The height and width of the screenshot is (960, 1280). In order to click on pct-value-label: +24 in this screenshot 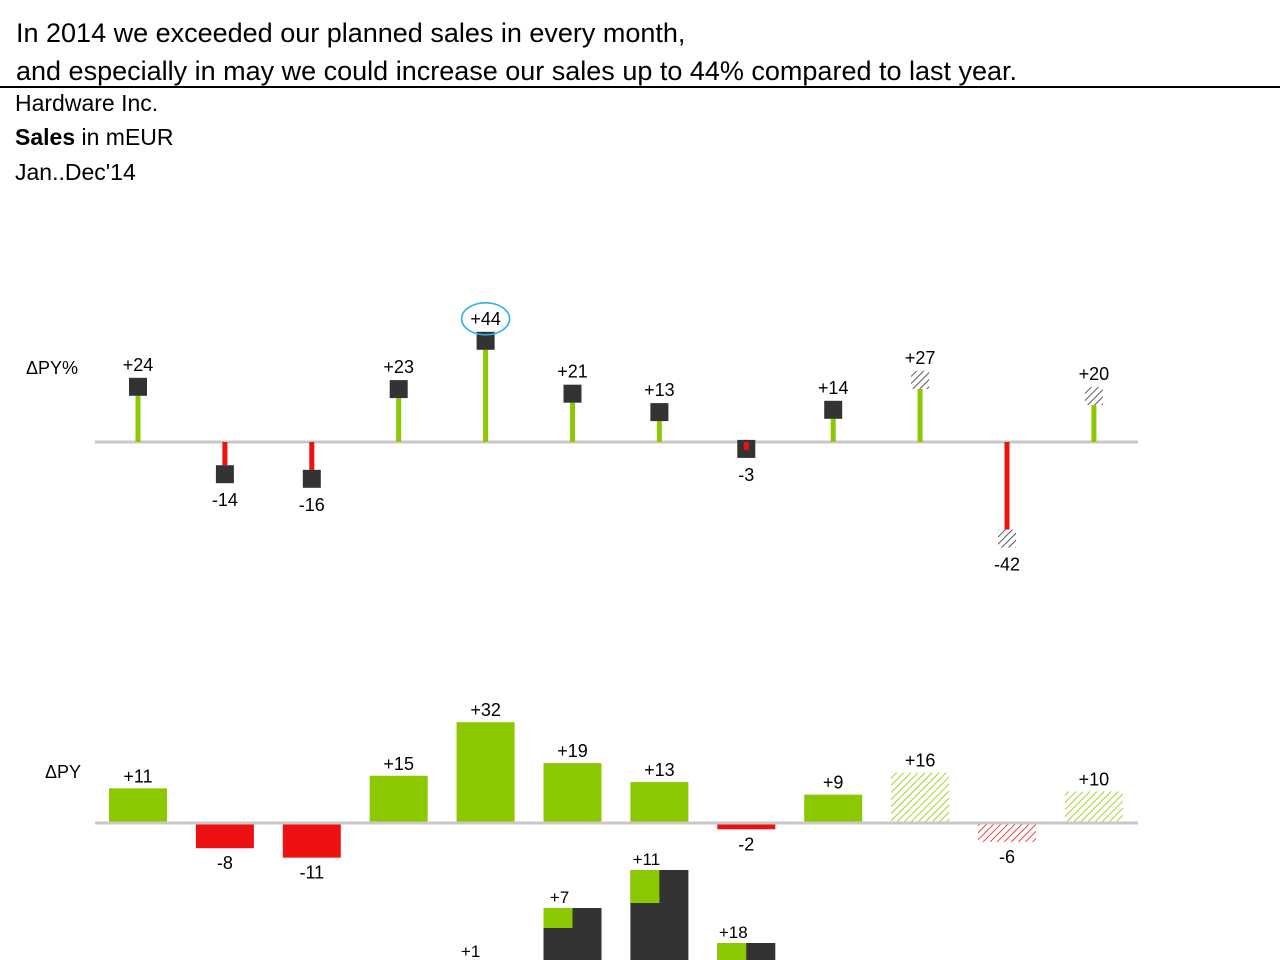, I will do `click(138, 365)`.